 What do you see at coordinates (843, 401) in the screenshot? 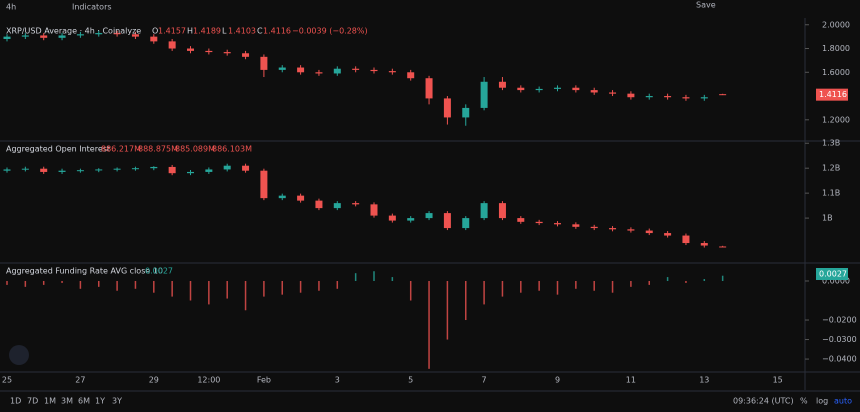
I see `auto-toggle: auto` at bounding box center [843, 401].